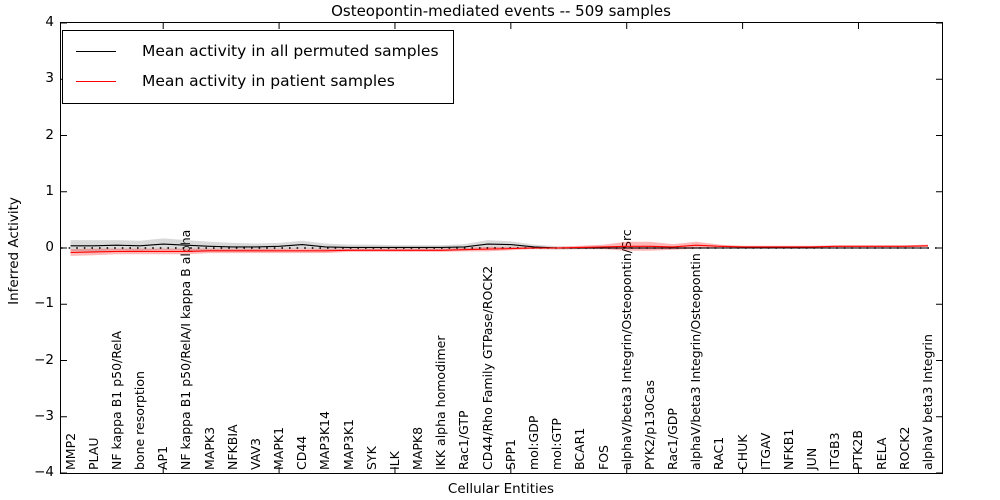 The image size is (1000, 500). I want to click on y-tick-label: 0, so click(49, 247).